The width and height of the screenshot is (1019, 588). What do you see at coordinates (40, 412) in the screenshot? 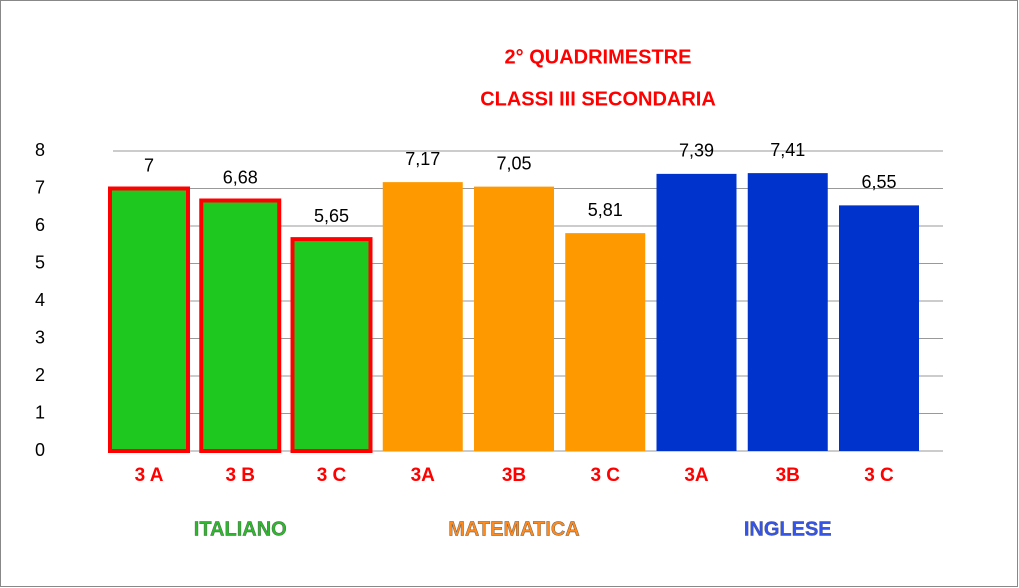
I see `y-tick-label: 1` at bounding box center [40, 412].